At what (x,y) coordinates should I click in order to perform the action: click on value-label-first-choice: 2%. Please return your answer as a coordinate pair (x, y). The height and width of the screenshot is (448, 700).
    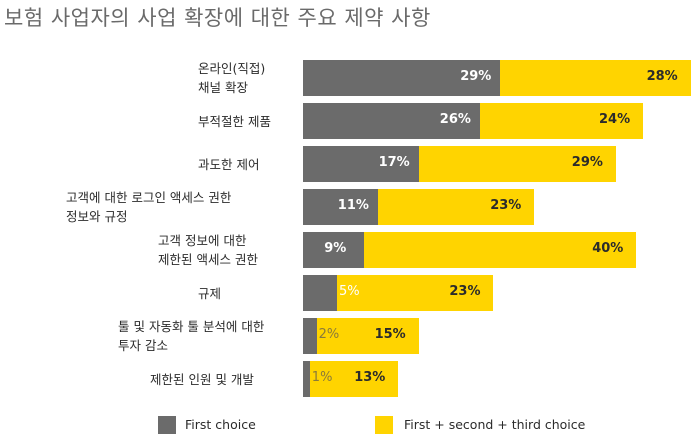
    Looking at the image, I should click on (329, 334).